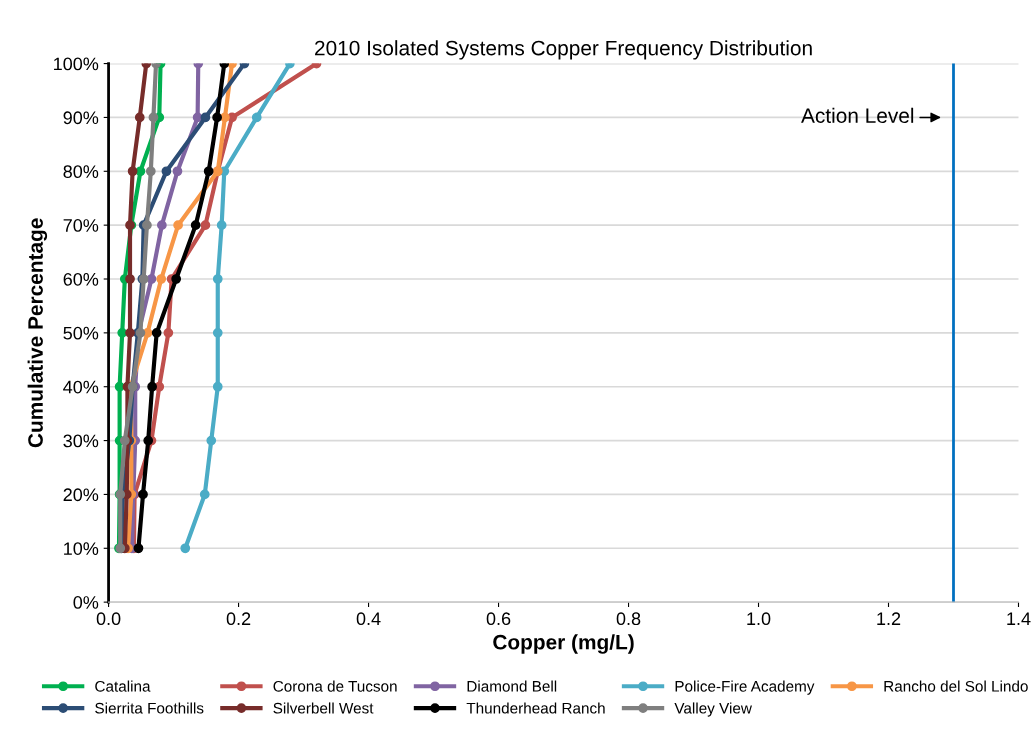 The image size is (1034, 748). What do you see at coordinates (563, 644) in the screenshot?
I see `x-axis-title: Copper (mg/L)` at bounding box center [563, 644].